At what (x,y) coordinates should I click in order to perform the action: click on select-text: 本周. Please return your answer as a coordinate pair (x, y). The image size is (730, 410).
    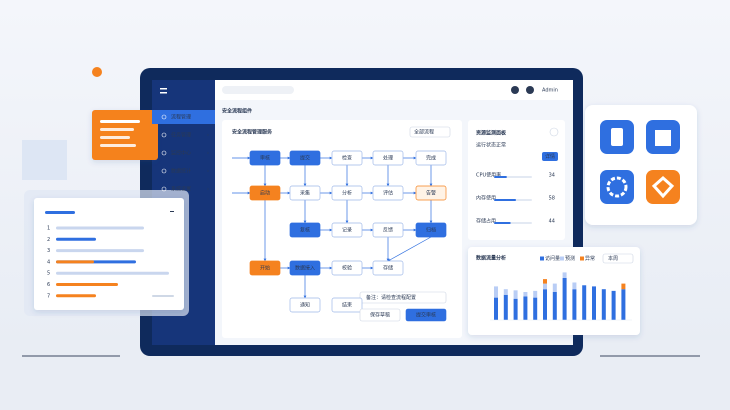
    Looking at the image, I should click on (613, 258).